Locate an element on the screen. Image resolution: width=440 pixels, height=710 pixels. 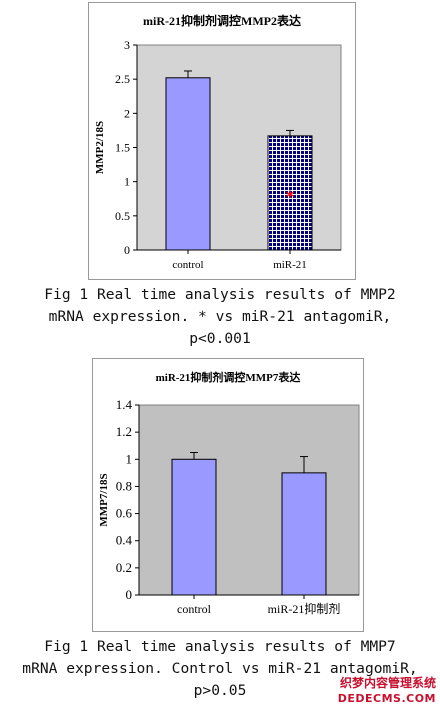
significance-star: * is located at coordinates (290, 196).